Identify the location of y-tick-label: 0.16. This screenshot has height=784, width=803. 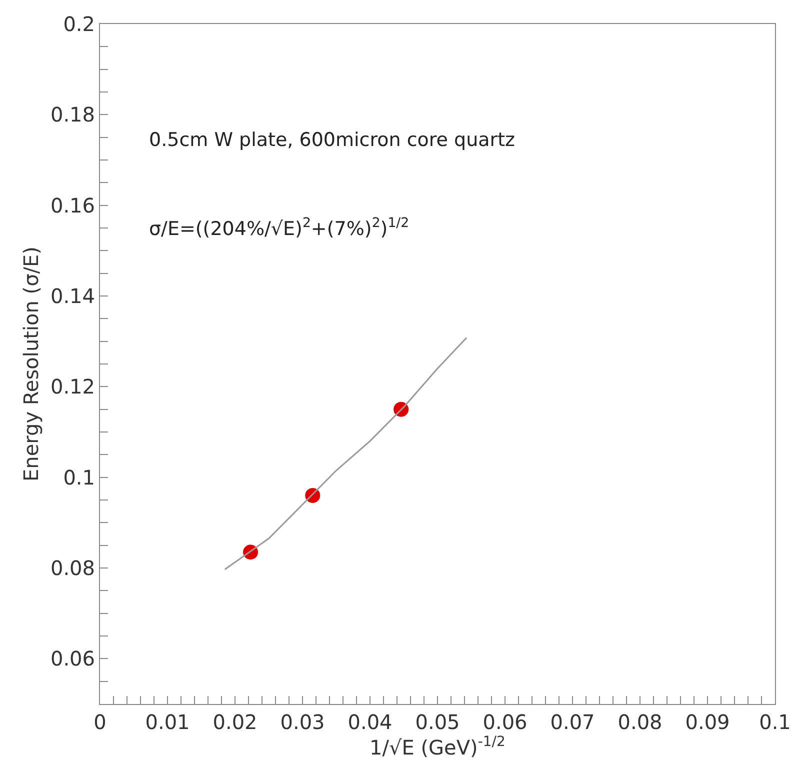
(72, 205).